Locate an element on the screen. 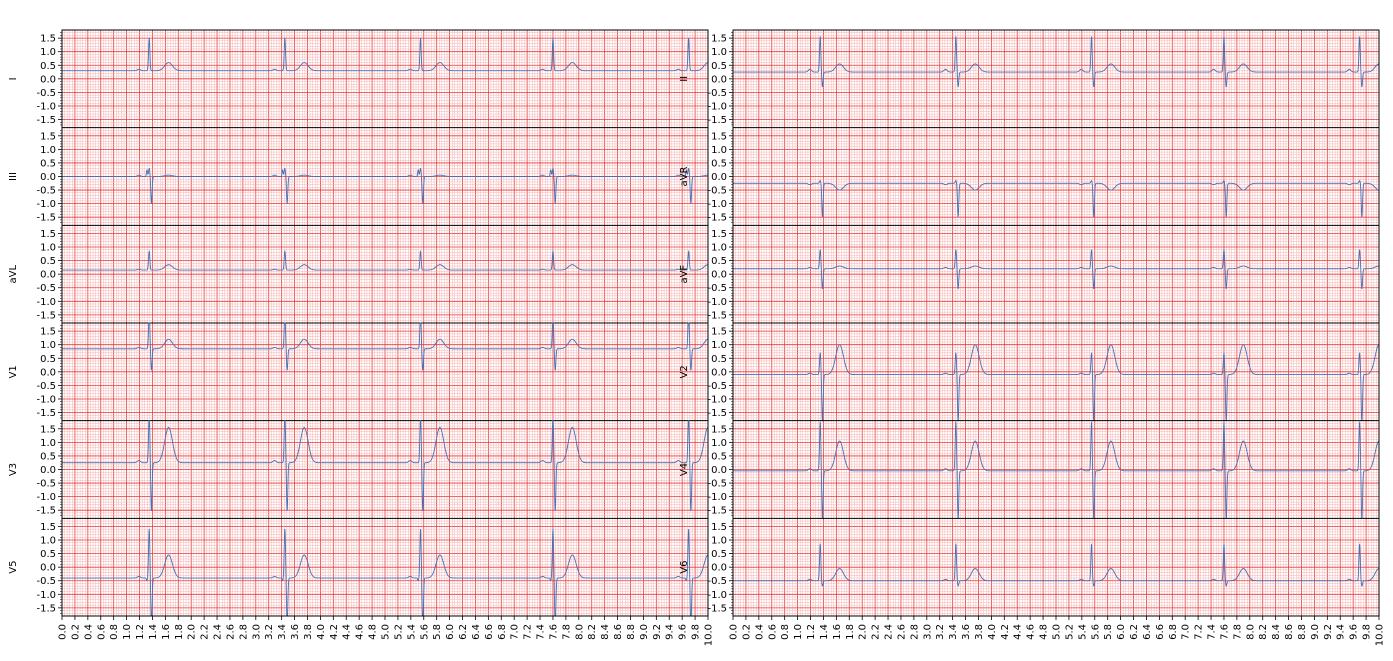  ecg-trace-V2 is located at coordinates (1056, 383).